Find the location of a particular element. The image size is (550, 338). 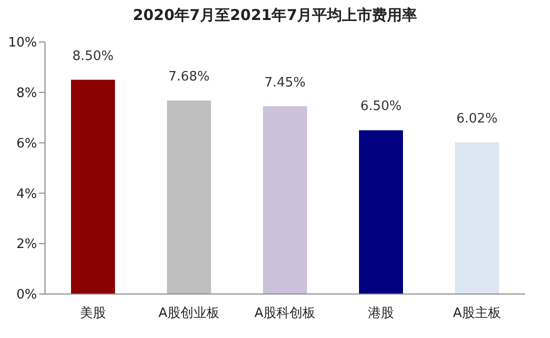

x-tick-label: 美股 is located at coordinates (93, 313).